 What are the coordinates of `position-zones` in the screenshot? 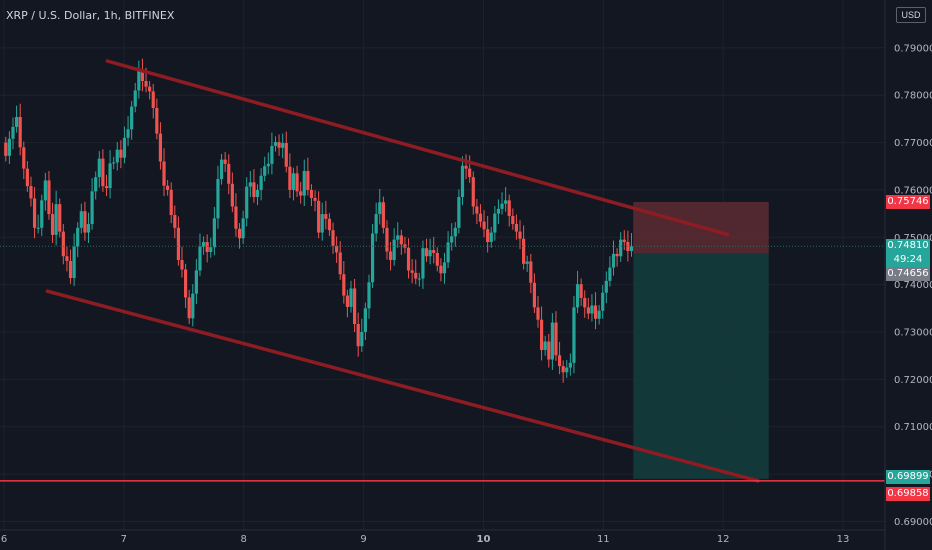 It's located at (701, 340).